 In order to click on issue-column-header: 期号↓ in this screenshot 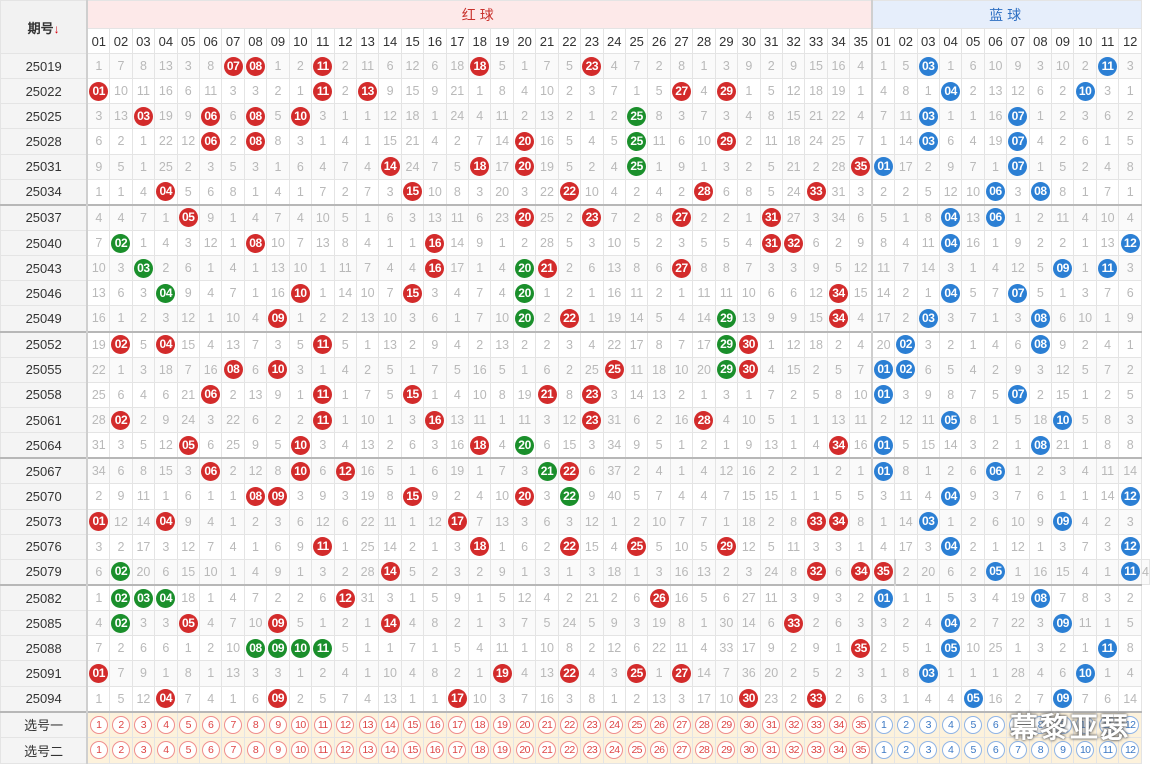, I will do `click(44, 27)`.